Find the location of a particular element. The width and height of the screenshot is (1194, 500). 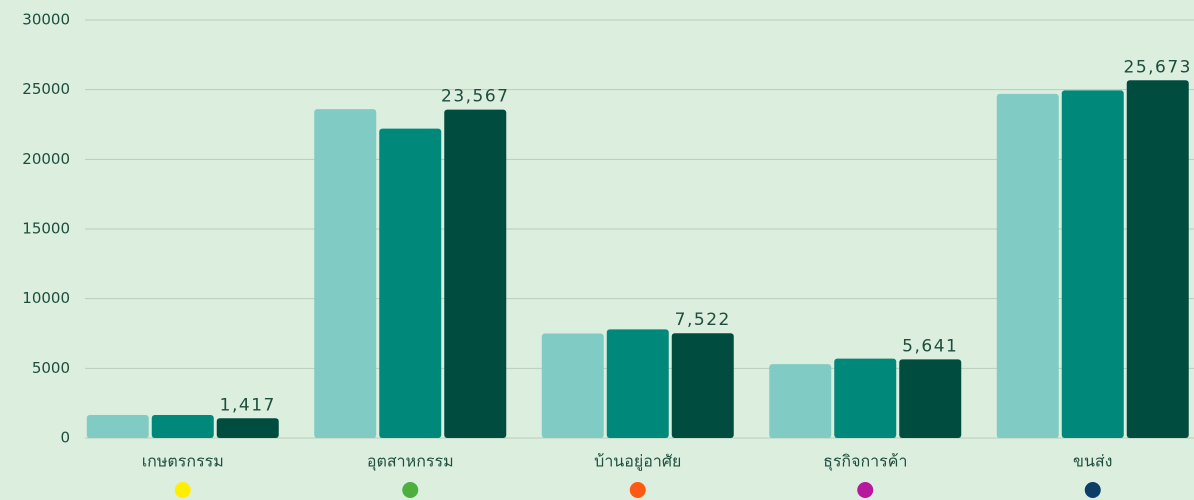

y-tick-label: 0 is located at coordinates (65, 438).